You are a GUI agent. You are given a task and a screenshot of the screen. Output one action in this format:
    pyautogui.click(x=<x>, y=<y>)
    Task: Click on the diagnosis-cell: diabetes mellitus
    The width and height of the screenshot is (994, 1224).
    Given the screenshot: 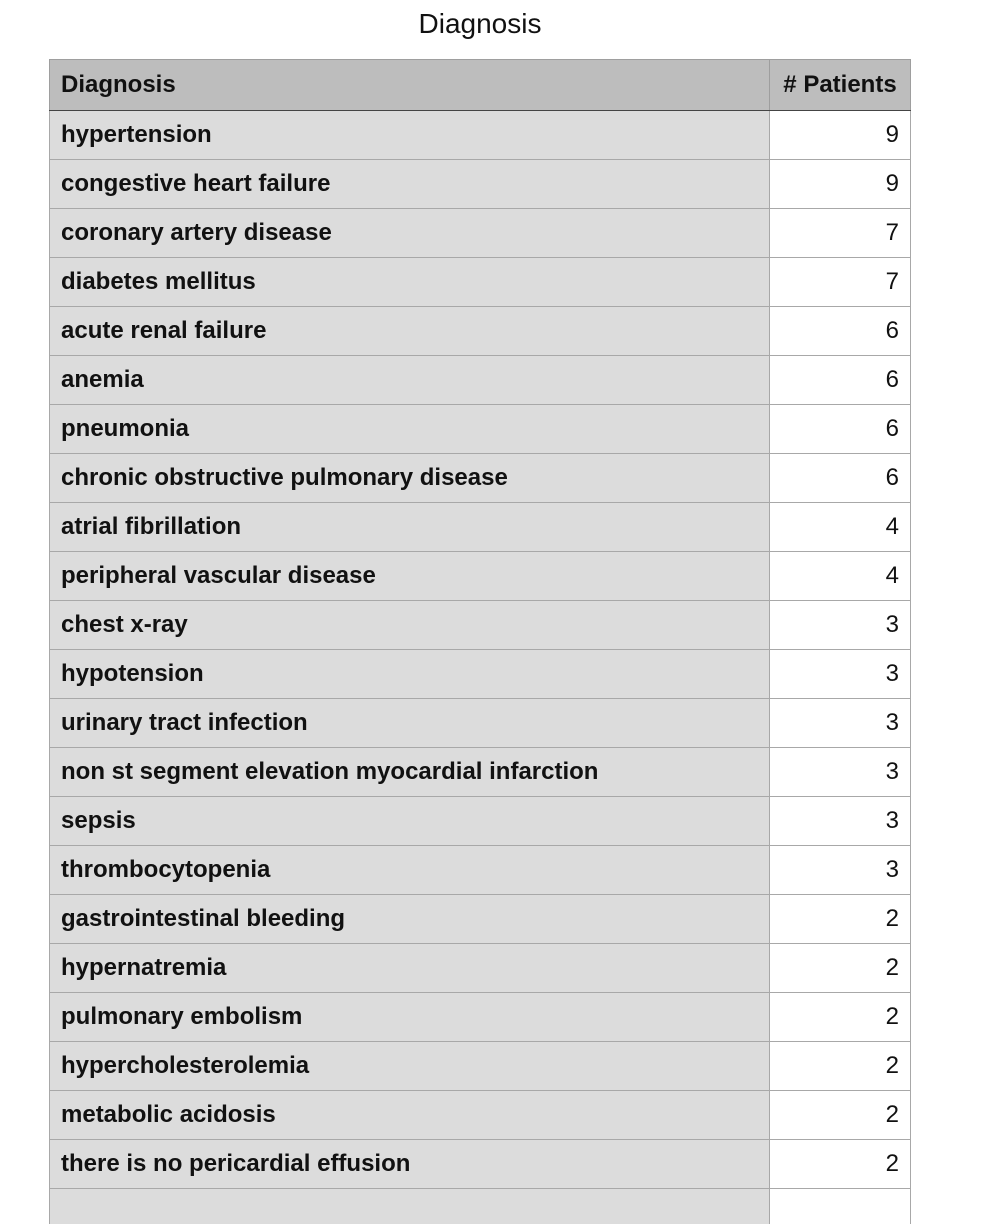 What is the action you would take?
    pyautogui.click(x=409, y=282)
    